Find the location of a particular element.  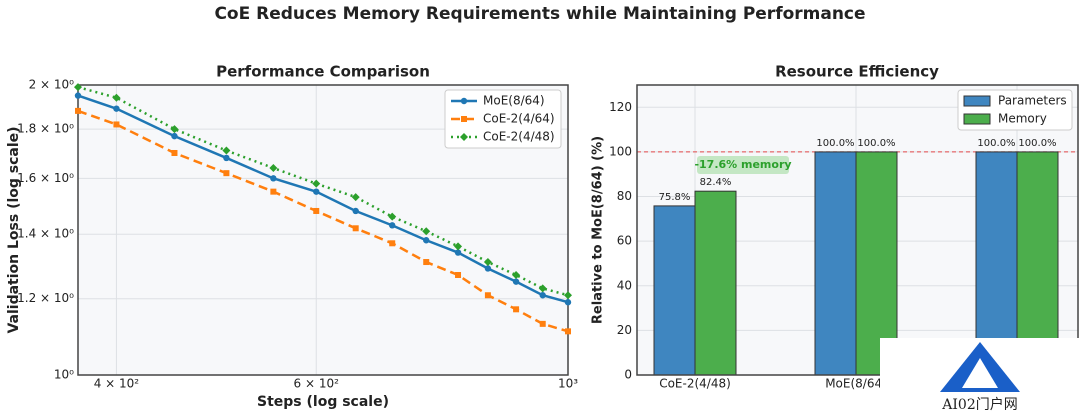

annotation-box is located at coordinates (743, 165).